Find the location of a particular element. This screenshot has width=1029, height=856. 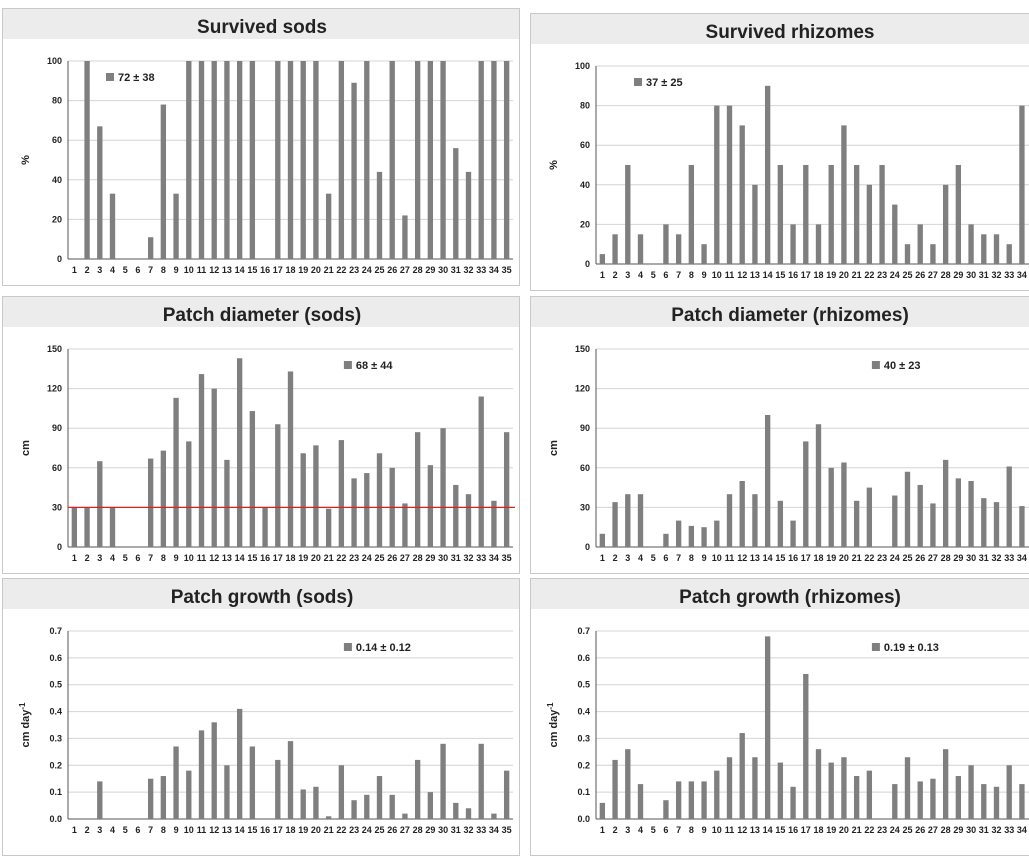

x-tick-label: 13 is located at coordinates (755, 830).